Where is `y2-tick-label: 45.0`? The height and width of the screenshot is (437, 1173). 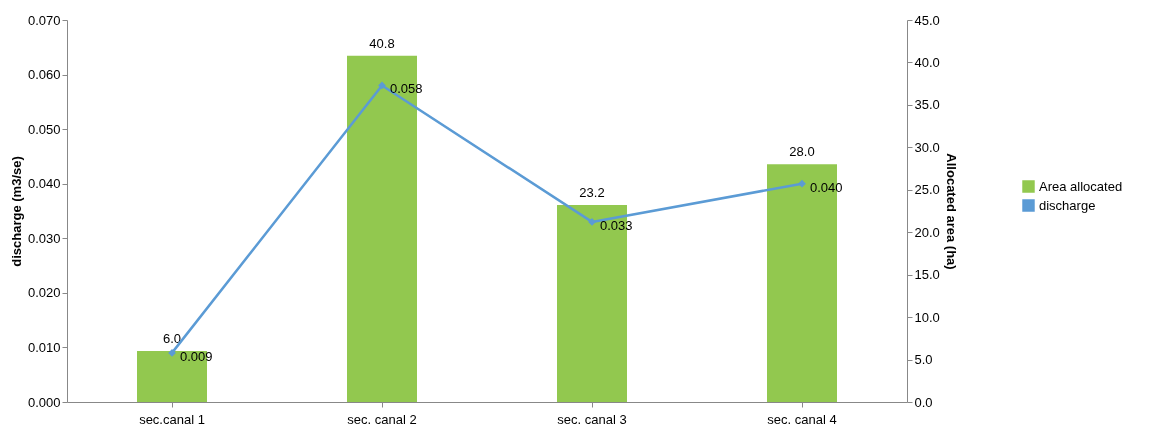 y2-tick-label: 45.0 is located at coordinates (927, 20).